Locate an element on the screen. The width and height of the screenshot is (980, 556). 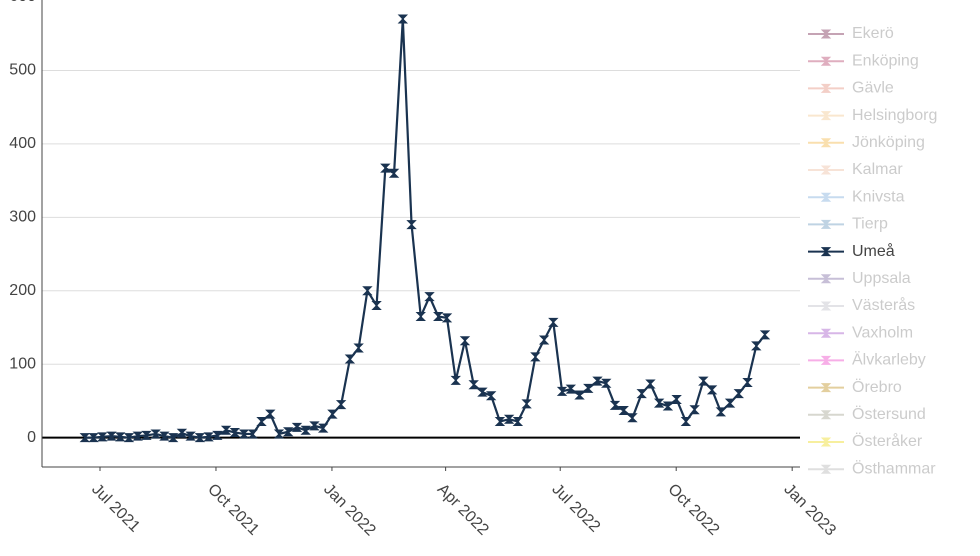
legend-item: Enköping is located at coordinates (863, 60).